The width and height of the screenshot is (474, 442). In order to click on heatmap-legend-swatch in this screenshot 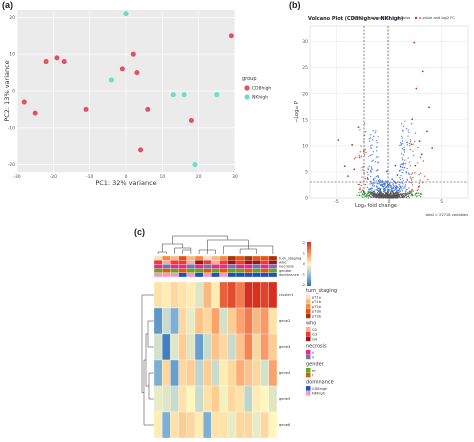, I will do `click(308, 352)`.